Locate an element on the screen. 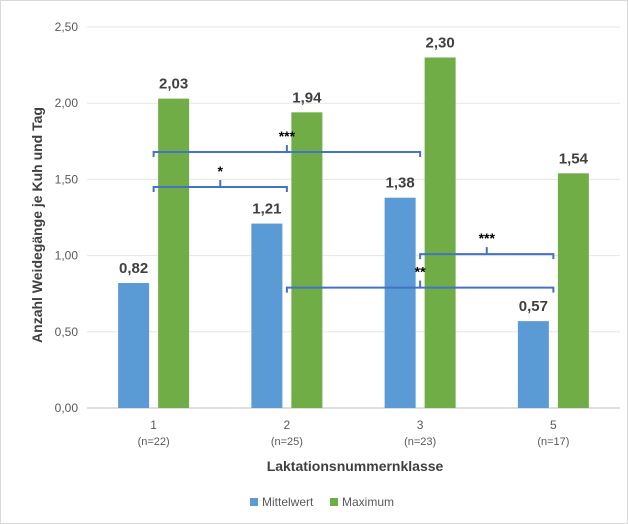  y-tick-label: 0,50 is located at coordinates (67, 332).